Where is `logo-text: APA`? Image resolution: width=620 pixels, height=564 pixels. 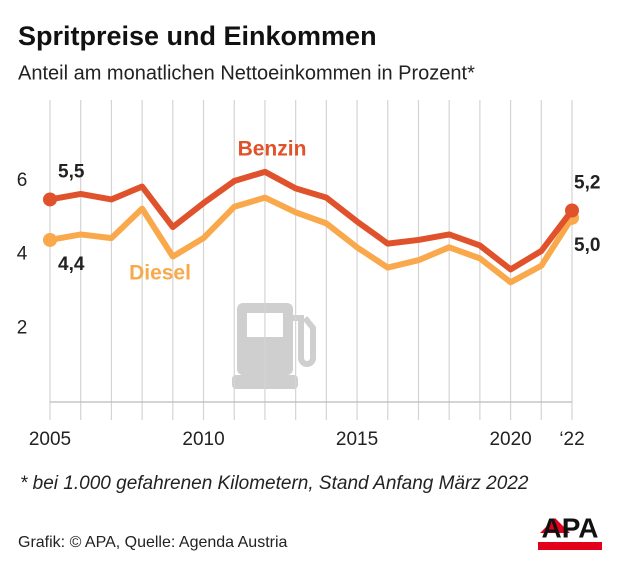 logo-text: APA is located at coordinates (569, 527).